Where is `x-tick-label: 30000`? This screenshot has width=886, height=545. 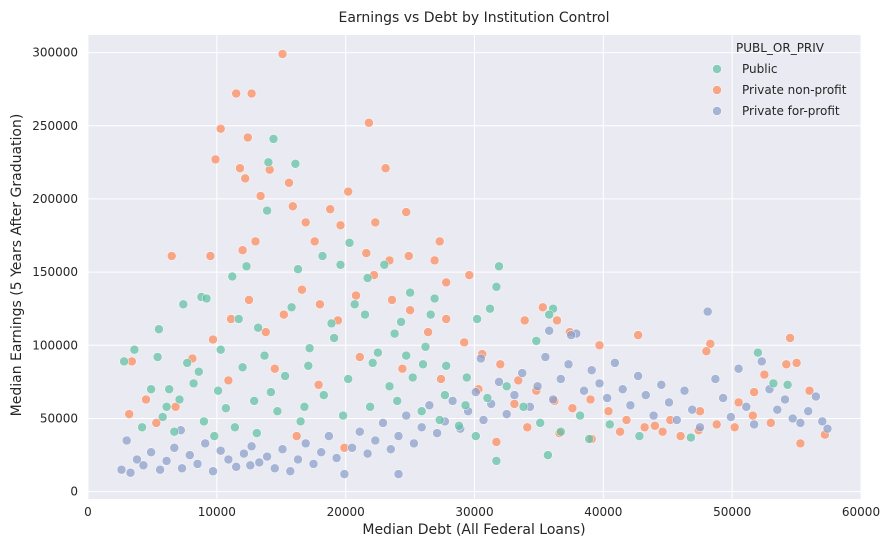 x-tick-label: 30000 is located at coordinates (474, 512).